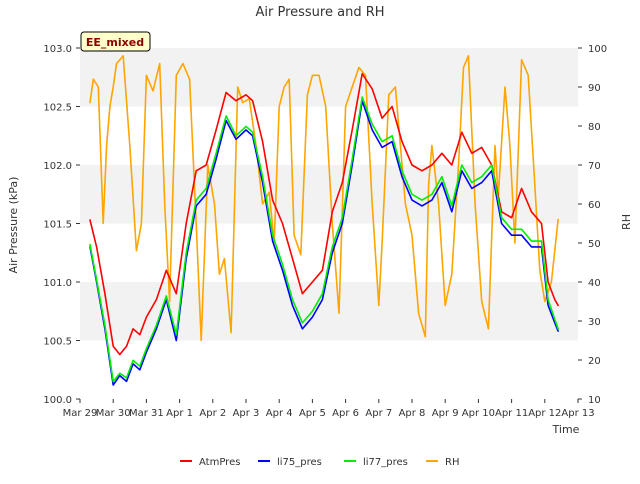 Image resolution: width=640 pixels, height=484 pixels. I want to click on y-left-axis: 100.0 100.5 101.0 101.5 102.0 102.5 103.0, so click(61, 225).